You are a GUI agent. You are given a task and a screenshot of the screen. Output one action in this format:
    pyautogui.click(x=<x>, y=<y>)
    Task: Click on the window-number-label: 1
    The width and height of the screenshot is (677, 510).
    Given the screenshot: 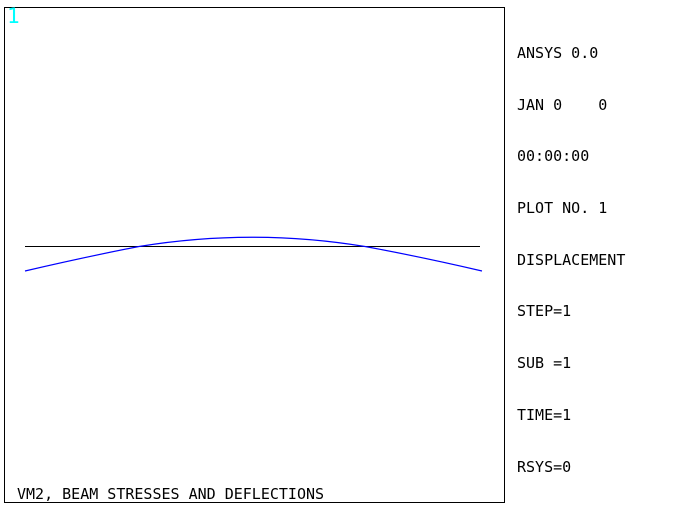 What is the action you would take?
    pyautogui.click(x=13, y=16)
    